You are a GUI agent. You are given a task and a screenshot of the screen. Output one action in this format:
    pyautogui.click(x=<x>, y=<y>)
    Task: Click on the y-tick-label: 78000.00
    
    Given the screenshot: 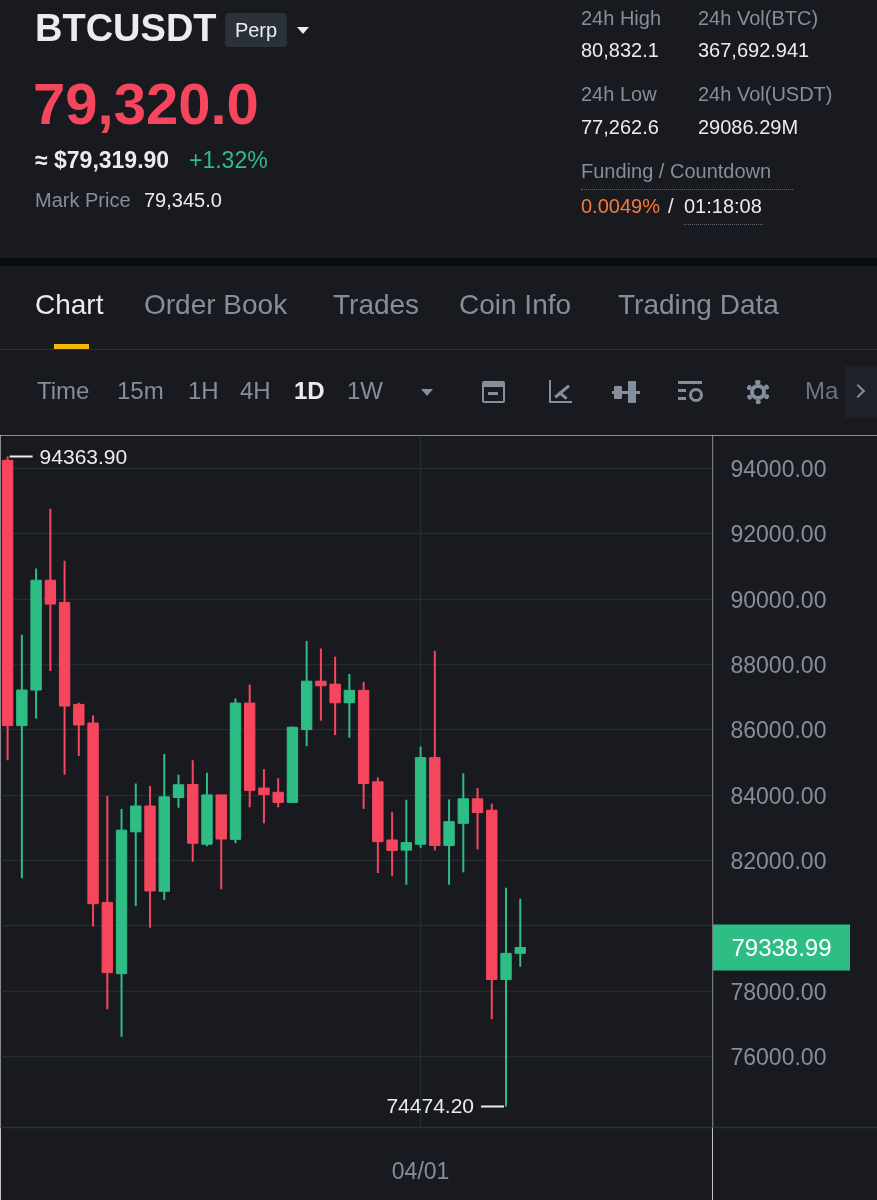 What is the action you would take?
    pyautogui.click(x=778, y=991)
    